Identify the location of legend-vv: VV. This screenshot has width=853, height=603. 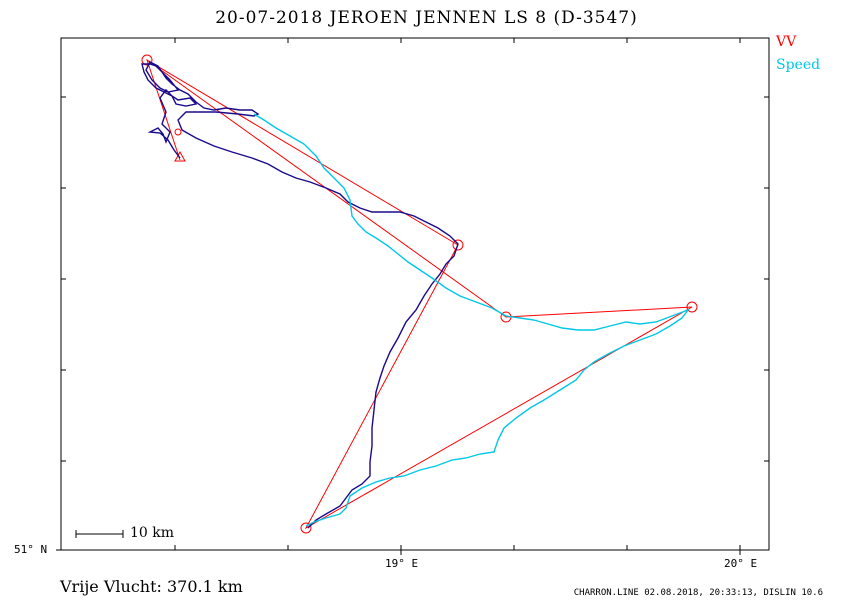
(786, 42).